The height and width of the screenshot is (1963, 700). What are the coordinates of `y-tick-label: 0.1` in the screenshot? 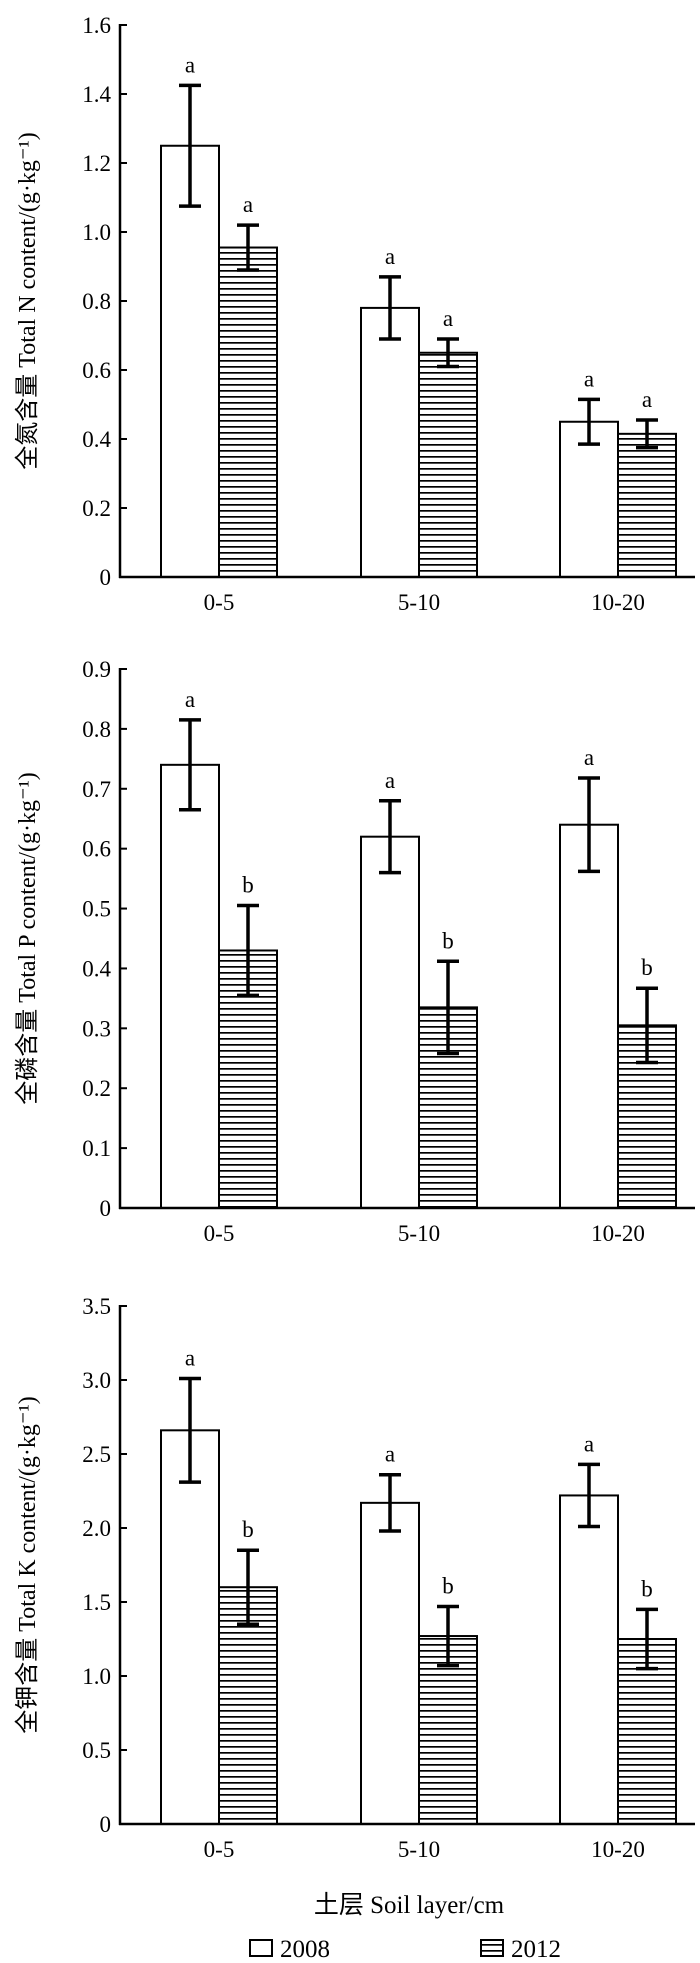 It's located at (96, 1148).